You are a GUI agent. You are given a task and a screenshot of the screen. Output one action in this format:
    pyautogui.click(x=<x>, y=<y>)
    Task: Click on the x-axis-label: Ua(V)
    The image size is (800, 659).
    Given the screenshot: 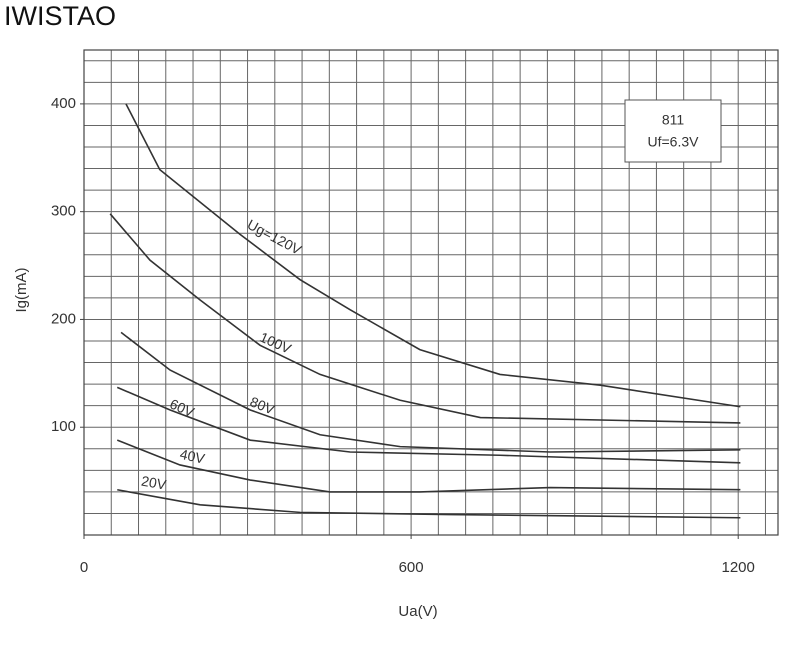 What is the action you would take?
    pyautogui.click(x=417, y=611)
    